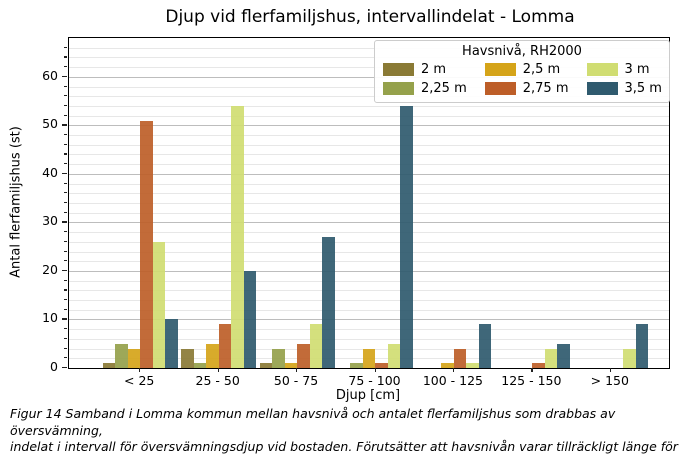 This screenshot has height=459, width=700. Describe the element at coordinates (50, 75) in the screenshot. I see `y-tick-label: 60` at that location.